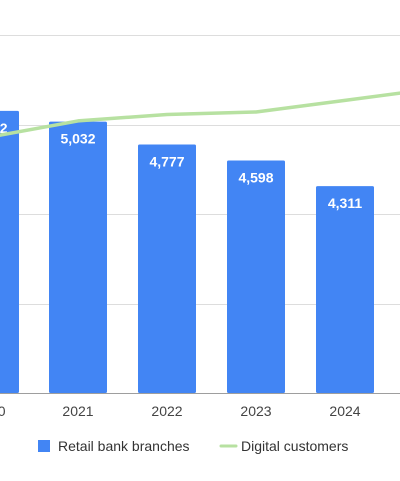  What do you see at coordinates (255, 177) in the screenshot?
I see `bar-data-label-2023: 4,598` at bounding box center [255, 177].